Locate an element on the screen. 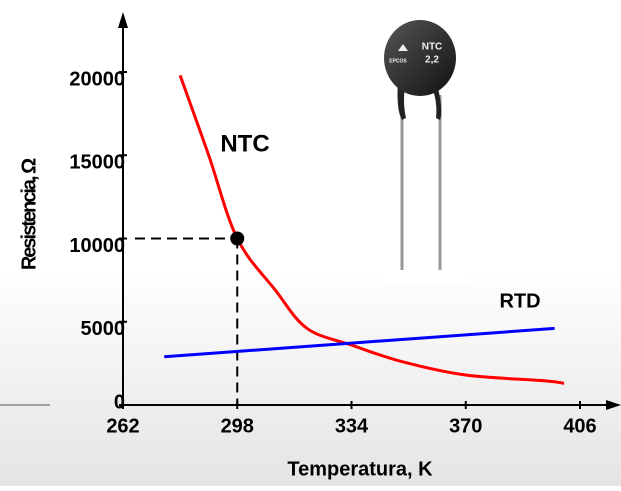 This screenshot has width=621, height=491. y-axis-arrow is located at coordinates (123, 20).